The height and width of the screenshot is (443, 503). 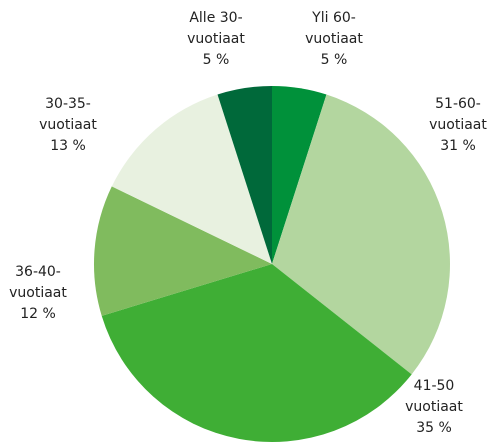 I want to click on slice-label: Yli 60-vuotiaat 5 %, so click(x=334, y=39).